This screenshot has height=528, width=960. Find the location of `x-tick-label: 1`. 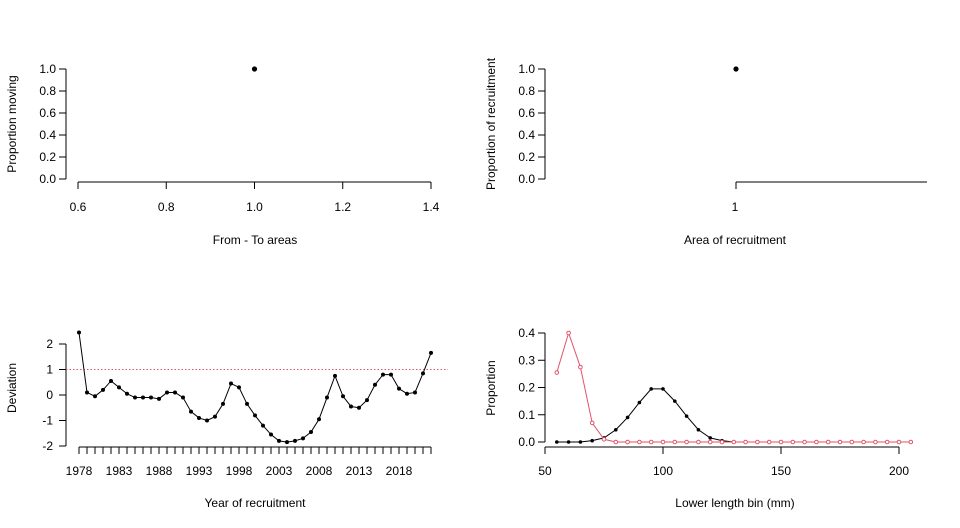

x-tick-label: 1 is located at coordinates (735, 207).